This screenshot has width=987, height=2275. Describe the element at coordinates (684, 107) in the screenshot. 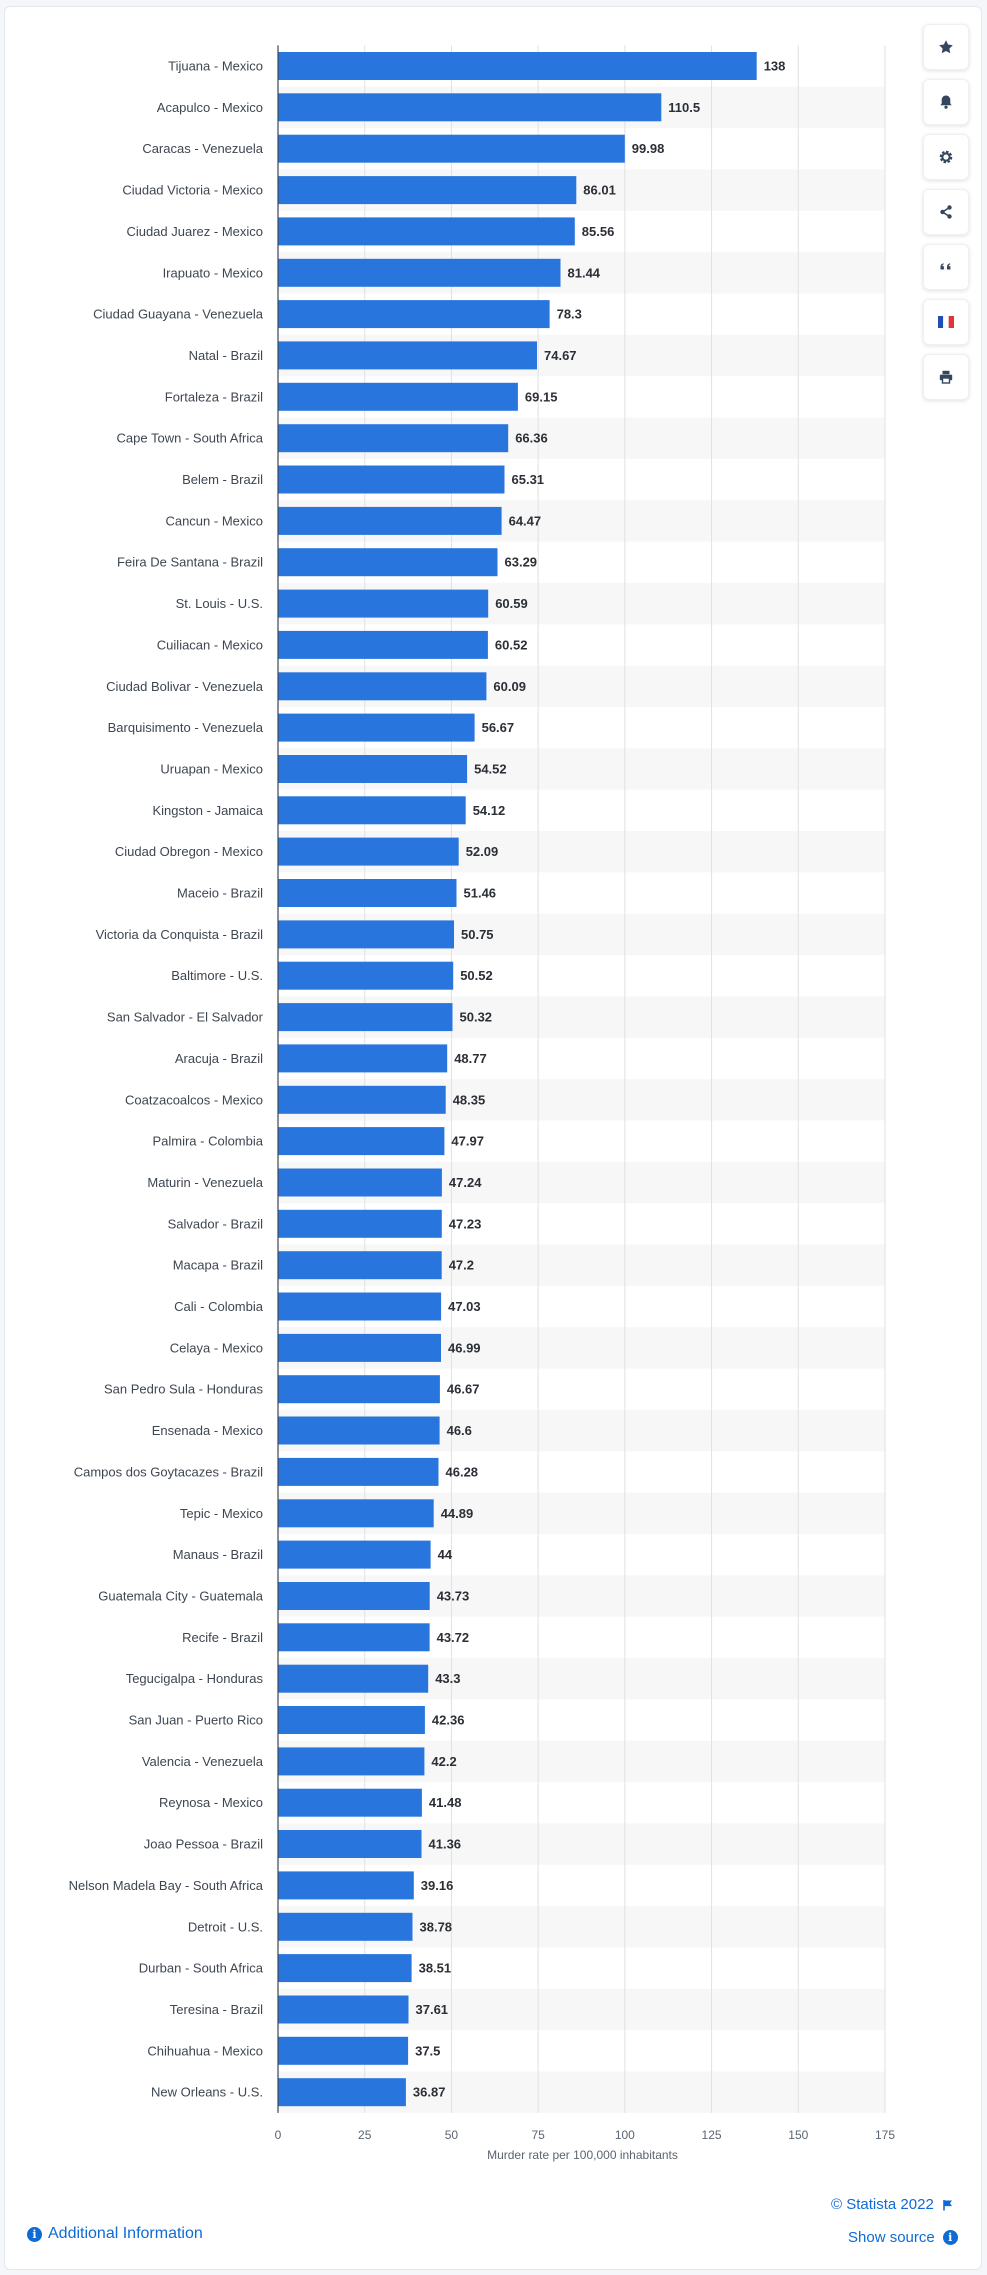

I see `value-label: 110.5` at that location.